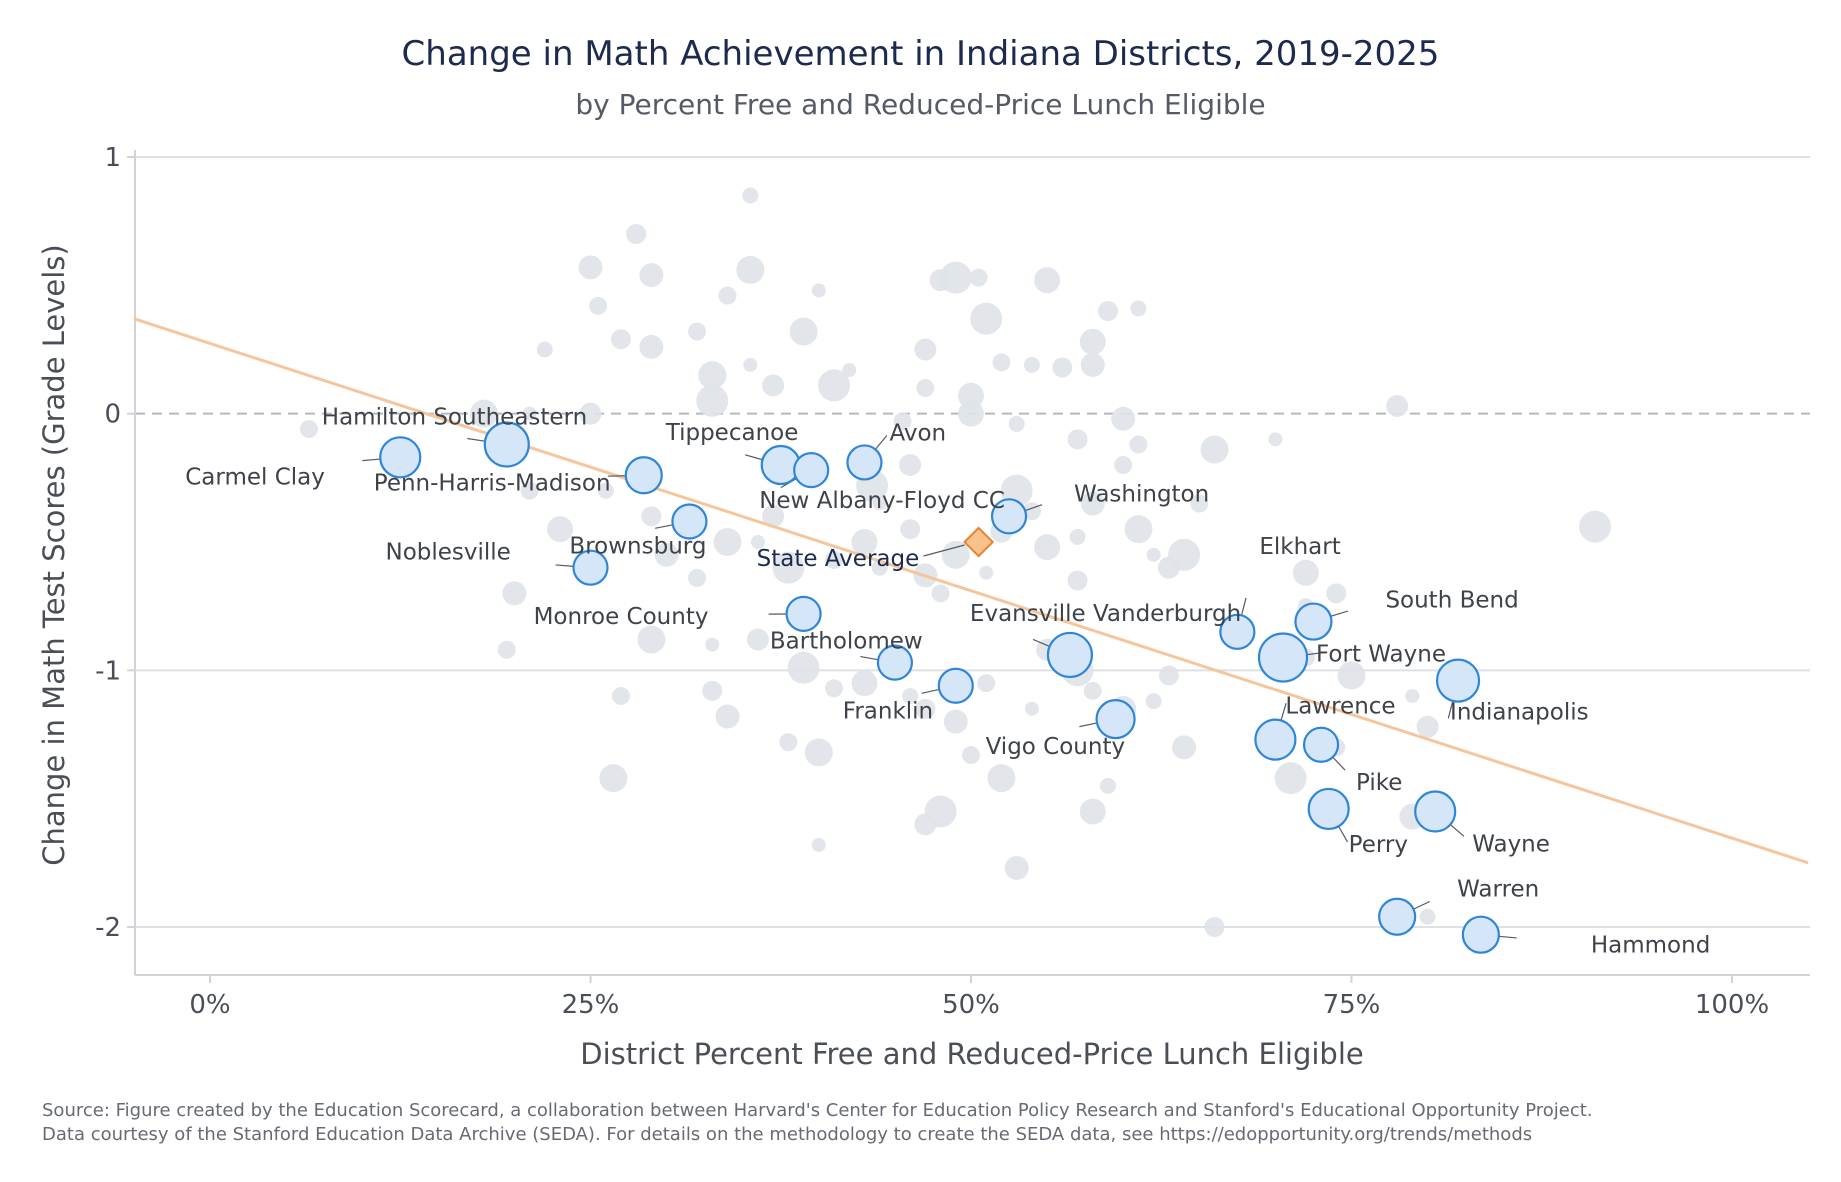 The image size is (1841, 1182). I want to click on district-label: Hammond, so click(1650, 946).